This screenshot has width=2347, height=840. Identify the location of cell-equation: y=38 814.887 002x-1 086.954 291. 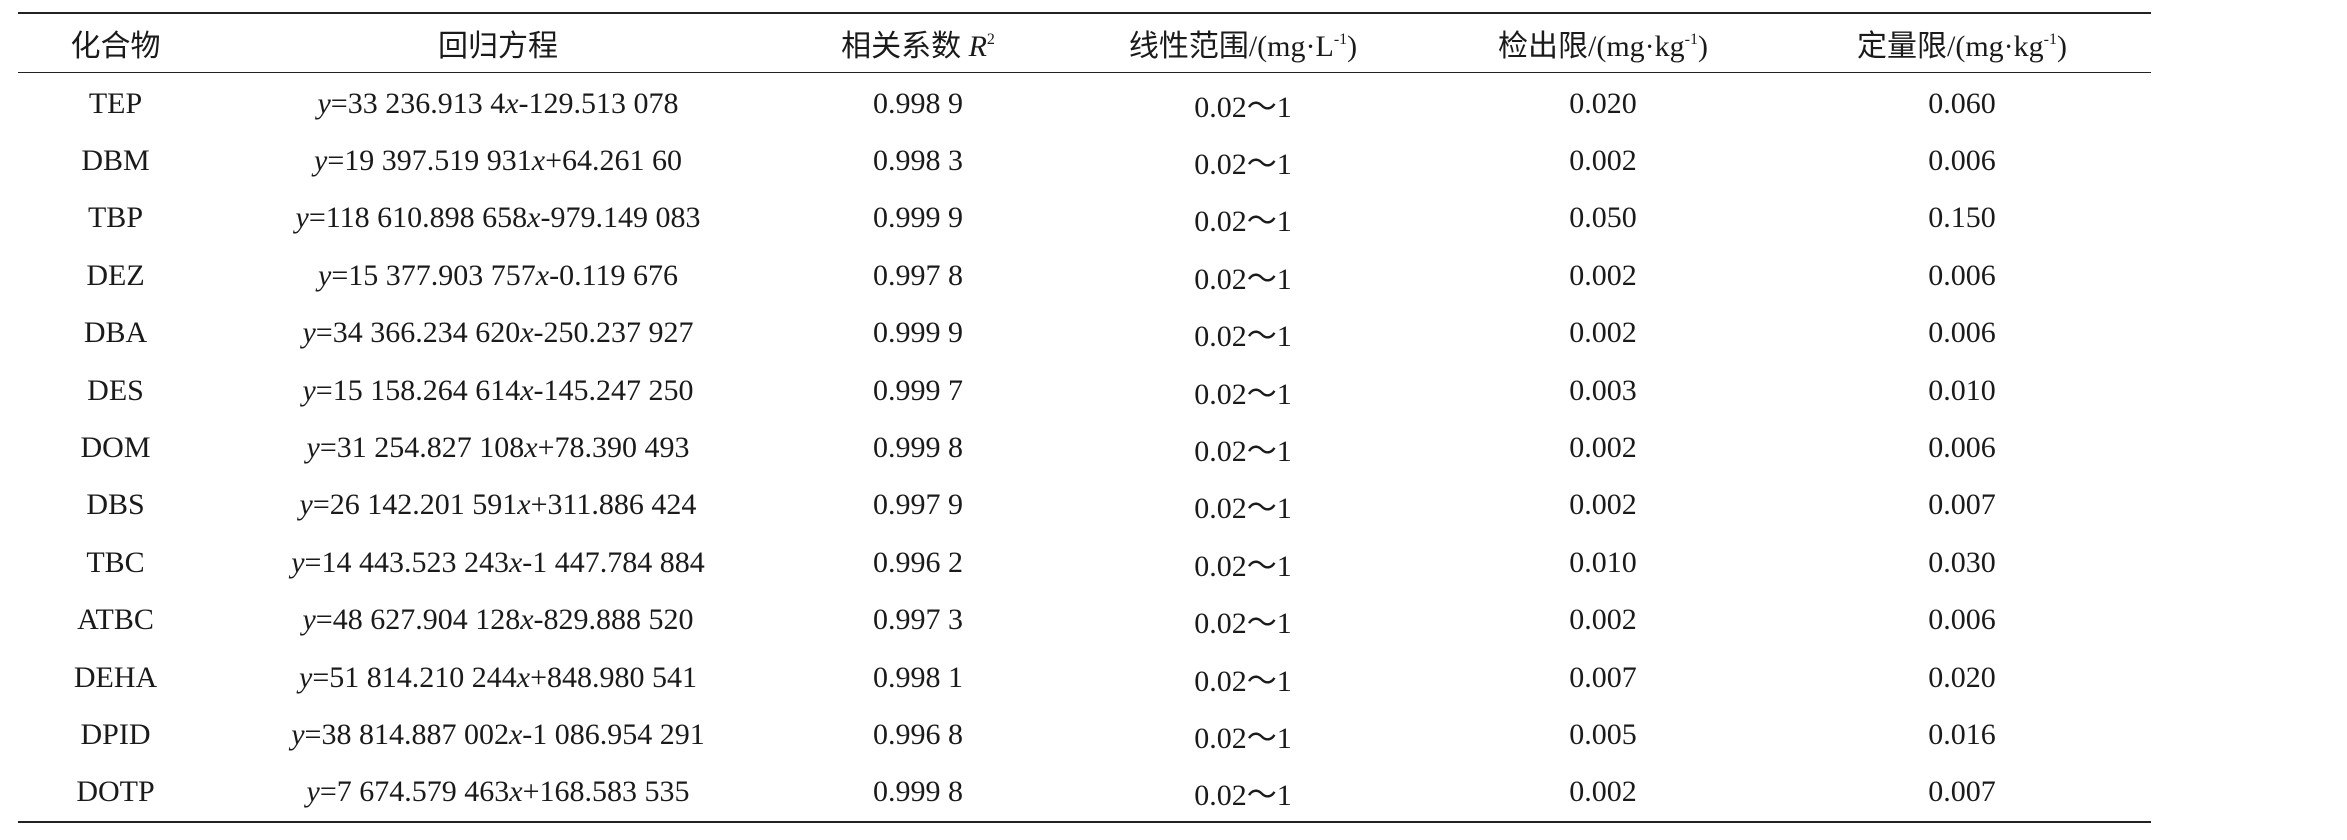
(498, 734).